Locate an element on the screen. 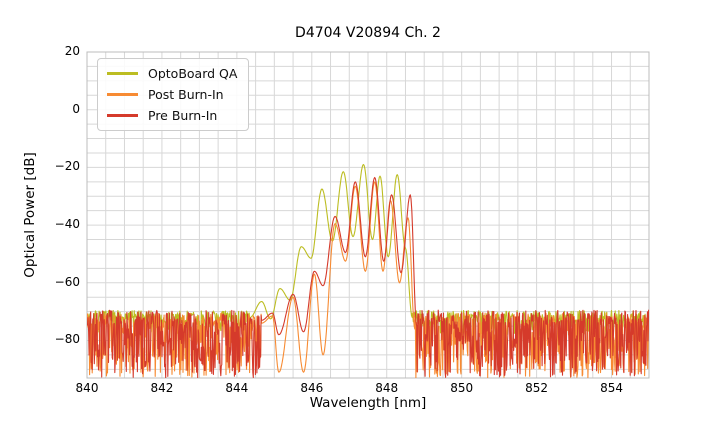 This screenshot has width=720, height=432. legend-item: OptoBoard QA is located at coordinates (172, 73).